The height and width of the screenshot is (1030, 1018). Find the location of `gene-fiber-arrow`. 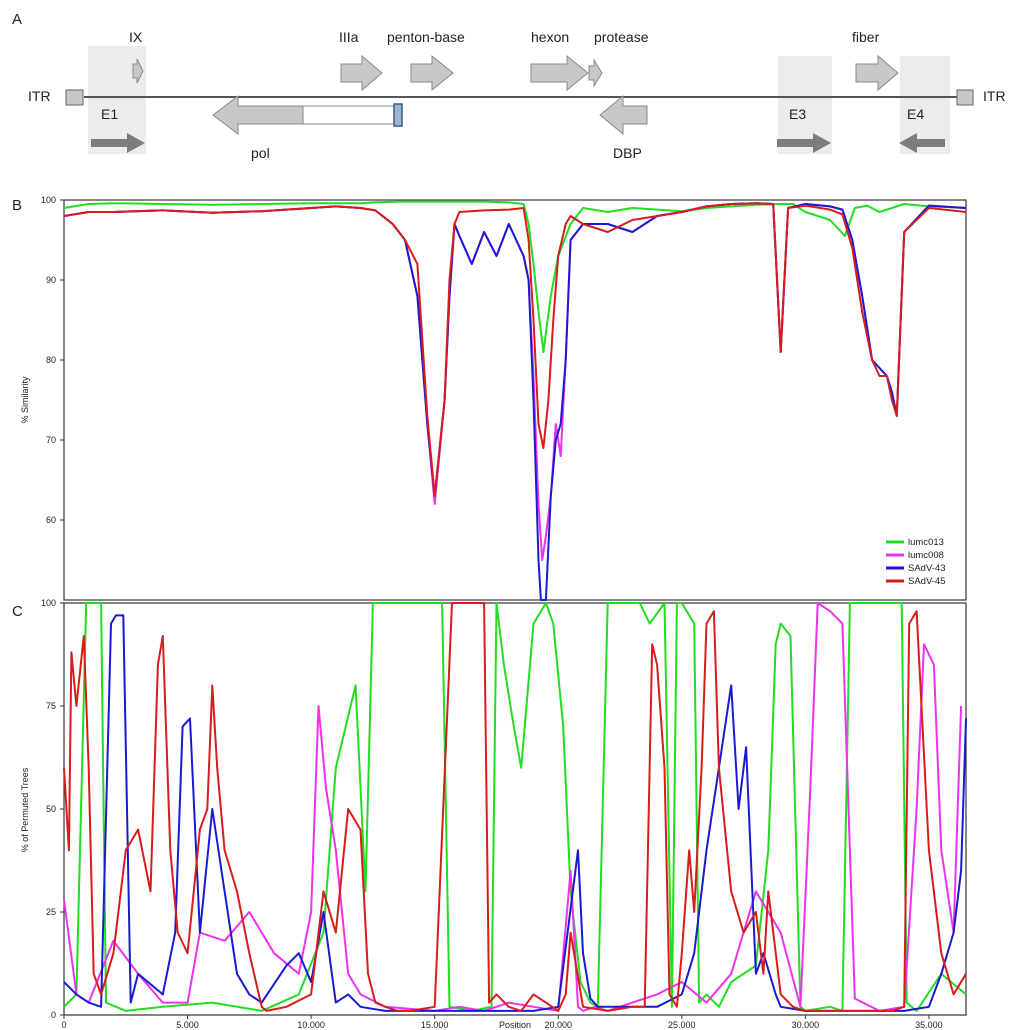

gene-fiber-arrow is located at coordinates (877, 73).